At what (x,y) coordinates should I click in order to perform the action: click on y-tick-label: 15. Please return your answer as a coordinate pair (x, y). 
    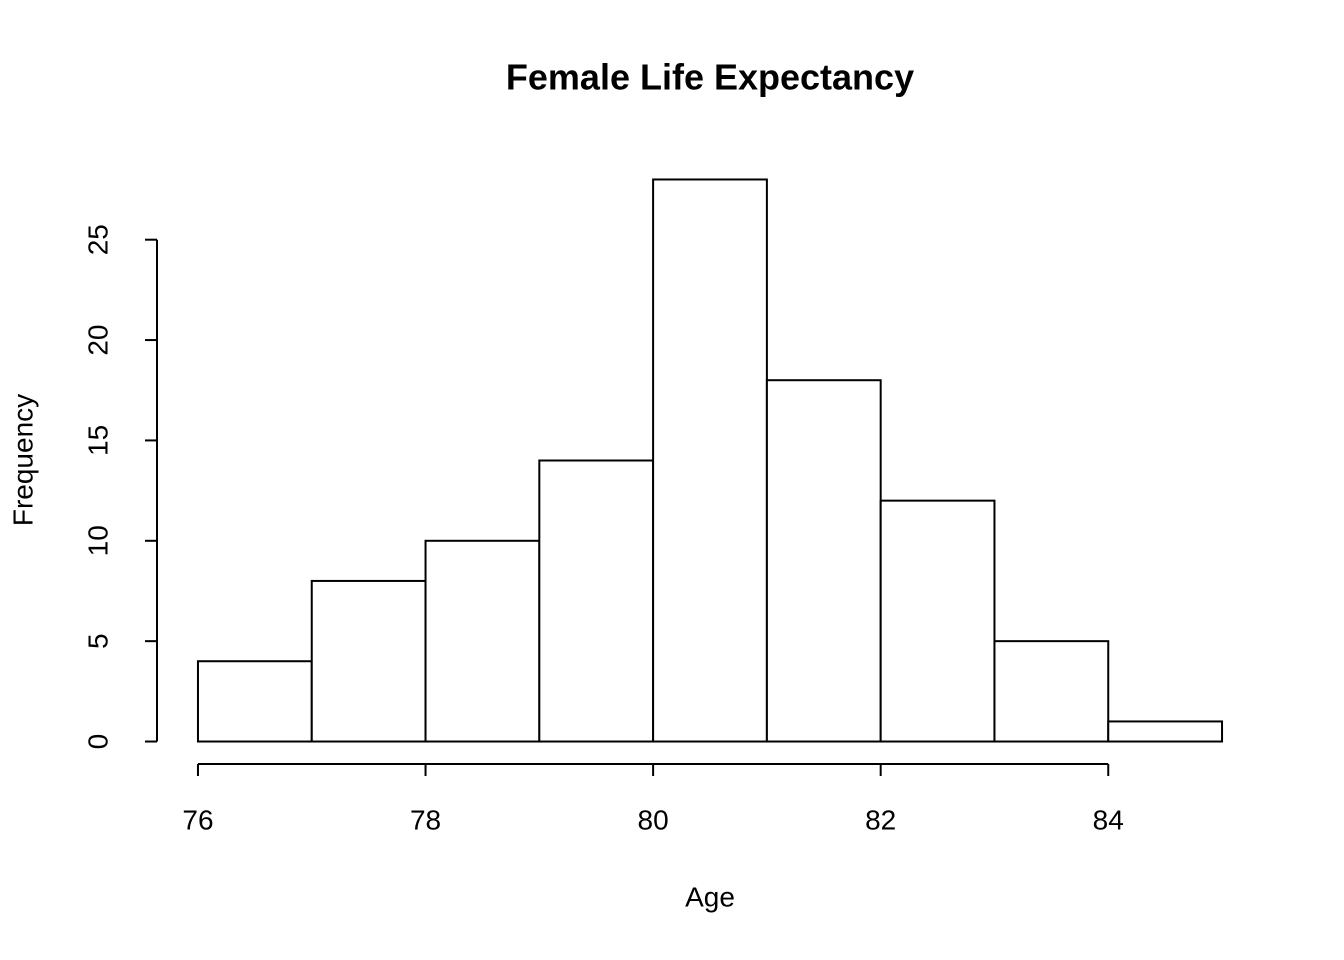
    Looking at the image, I should click on (97, 440).